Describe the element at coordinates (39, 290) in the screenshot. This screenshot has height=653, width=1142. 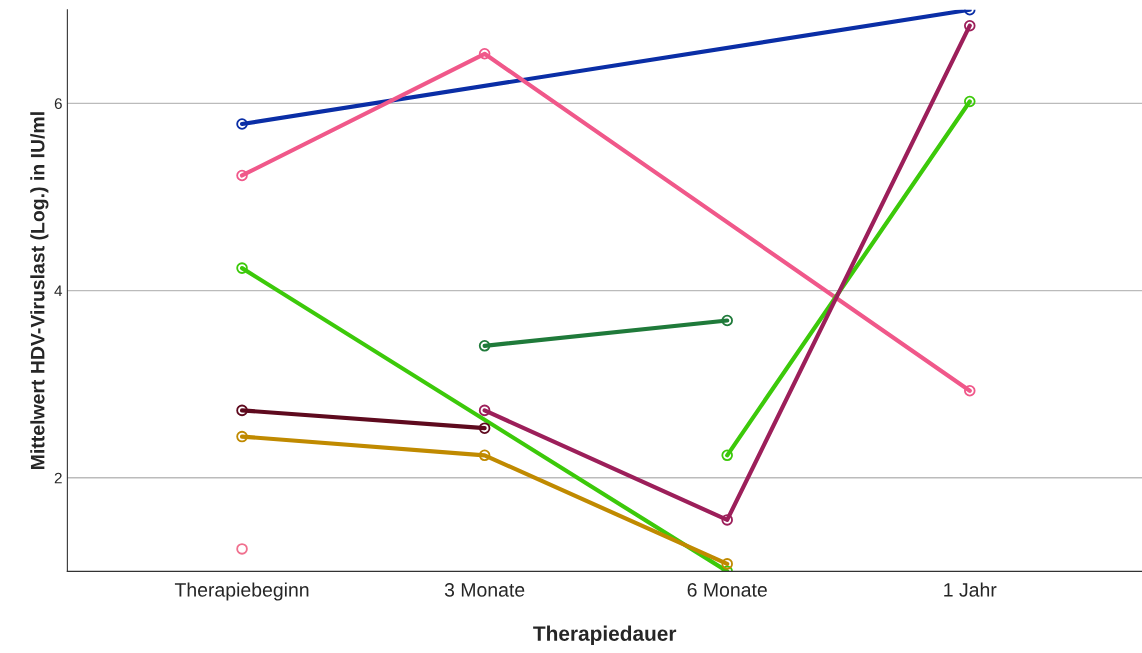
I see `y-axis-title: Mittelwert HDV-Viruslast (Log.) in IU/ml` at that location.